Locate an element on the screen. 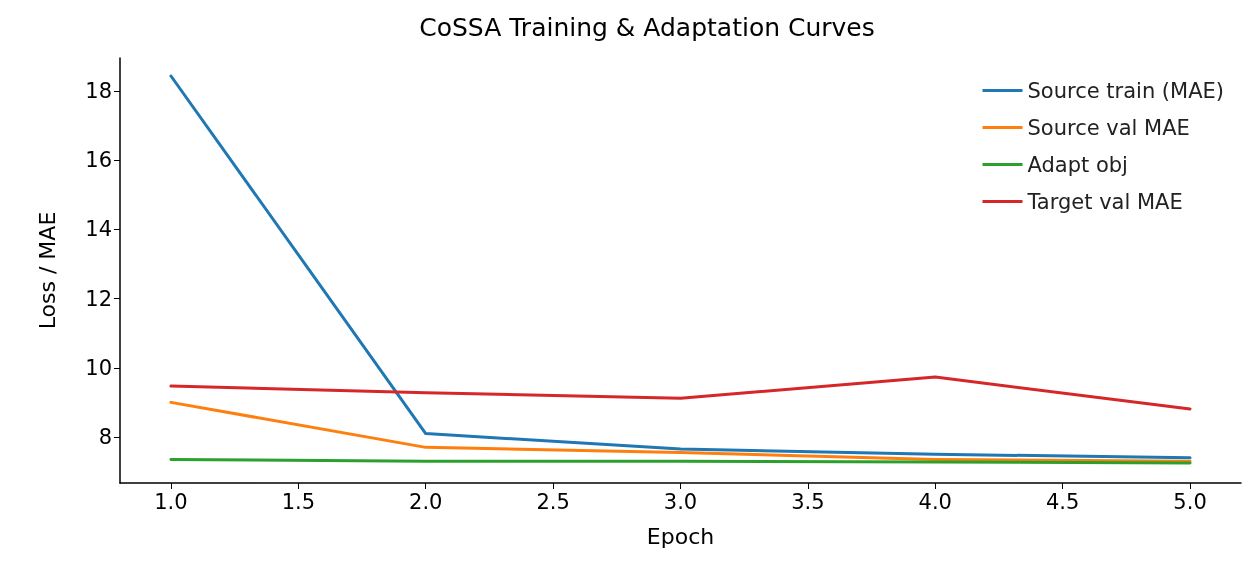 The image size is (1249, 572). legend-label: Source train (MAE) is located at coordinates (1125, 90).